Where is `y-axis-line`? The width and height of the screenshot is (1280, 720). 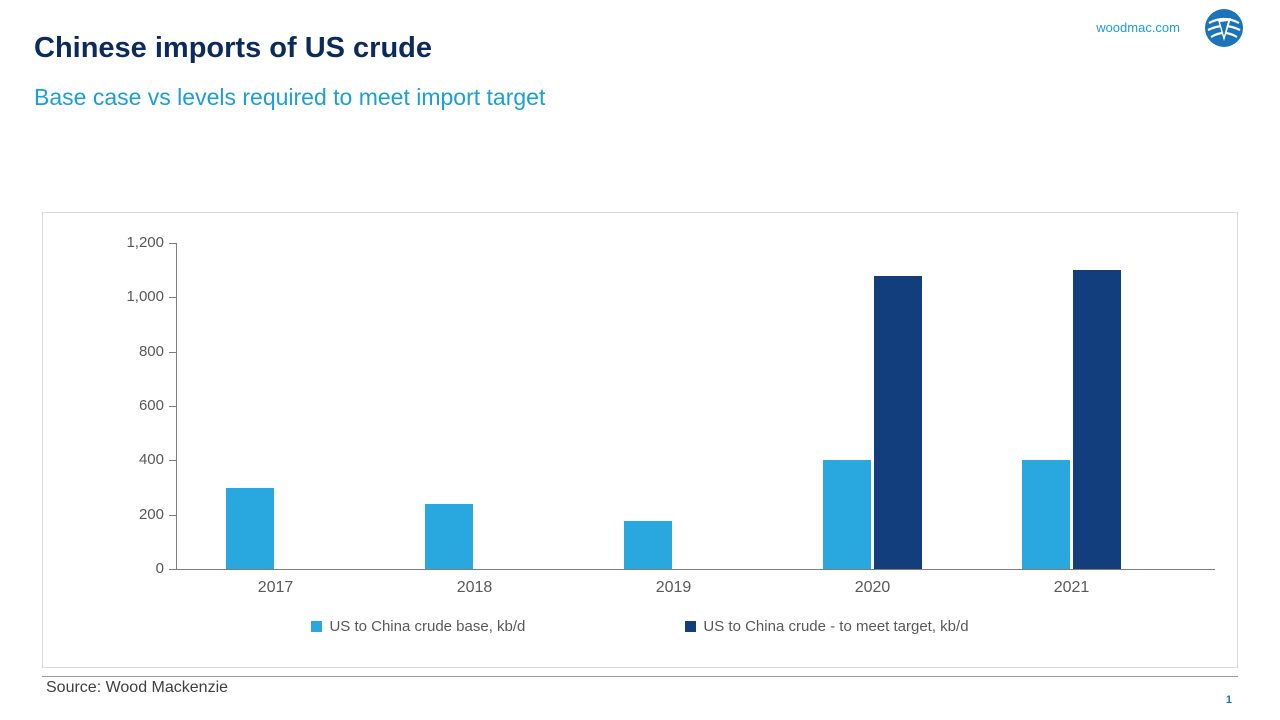 y-axis-line is located at coordinates (176, 406).